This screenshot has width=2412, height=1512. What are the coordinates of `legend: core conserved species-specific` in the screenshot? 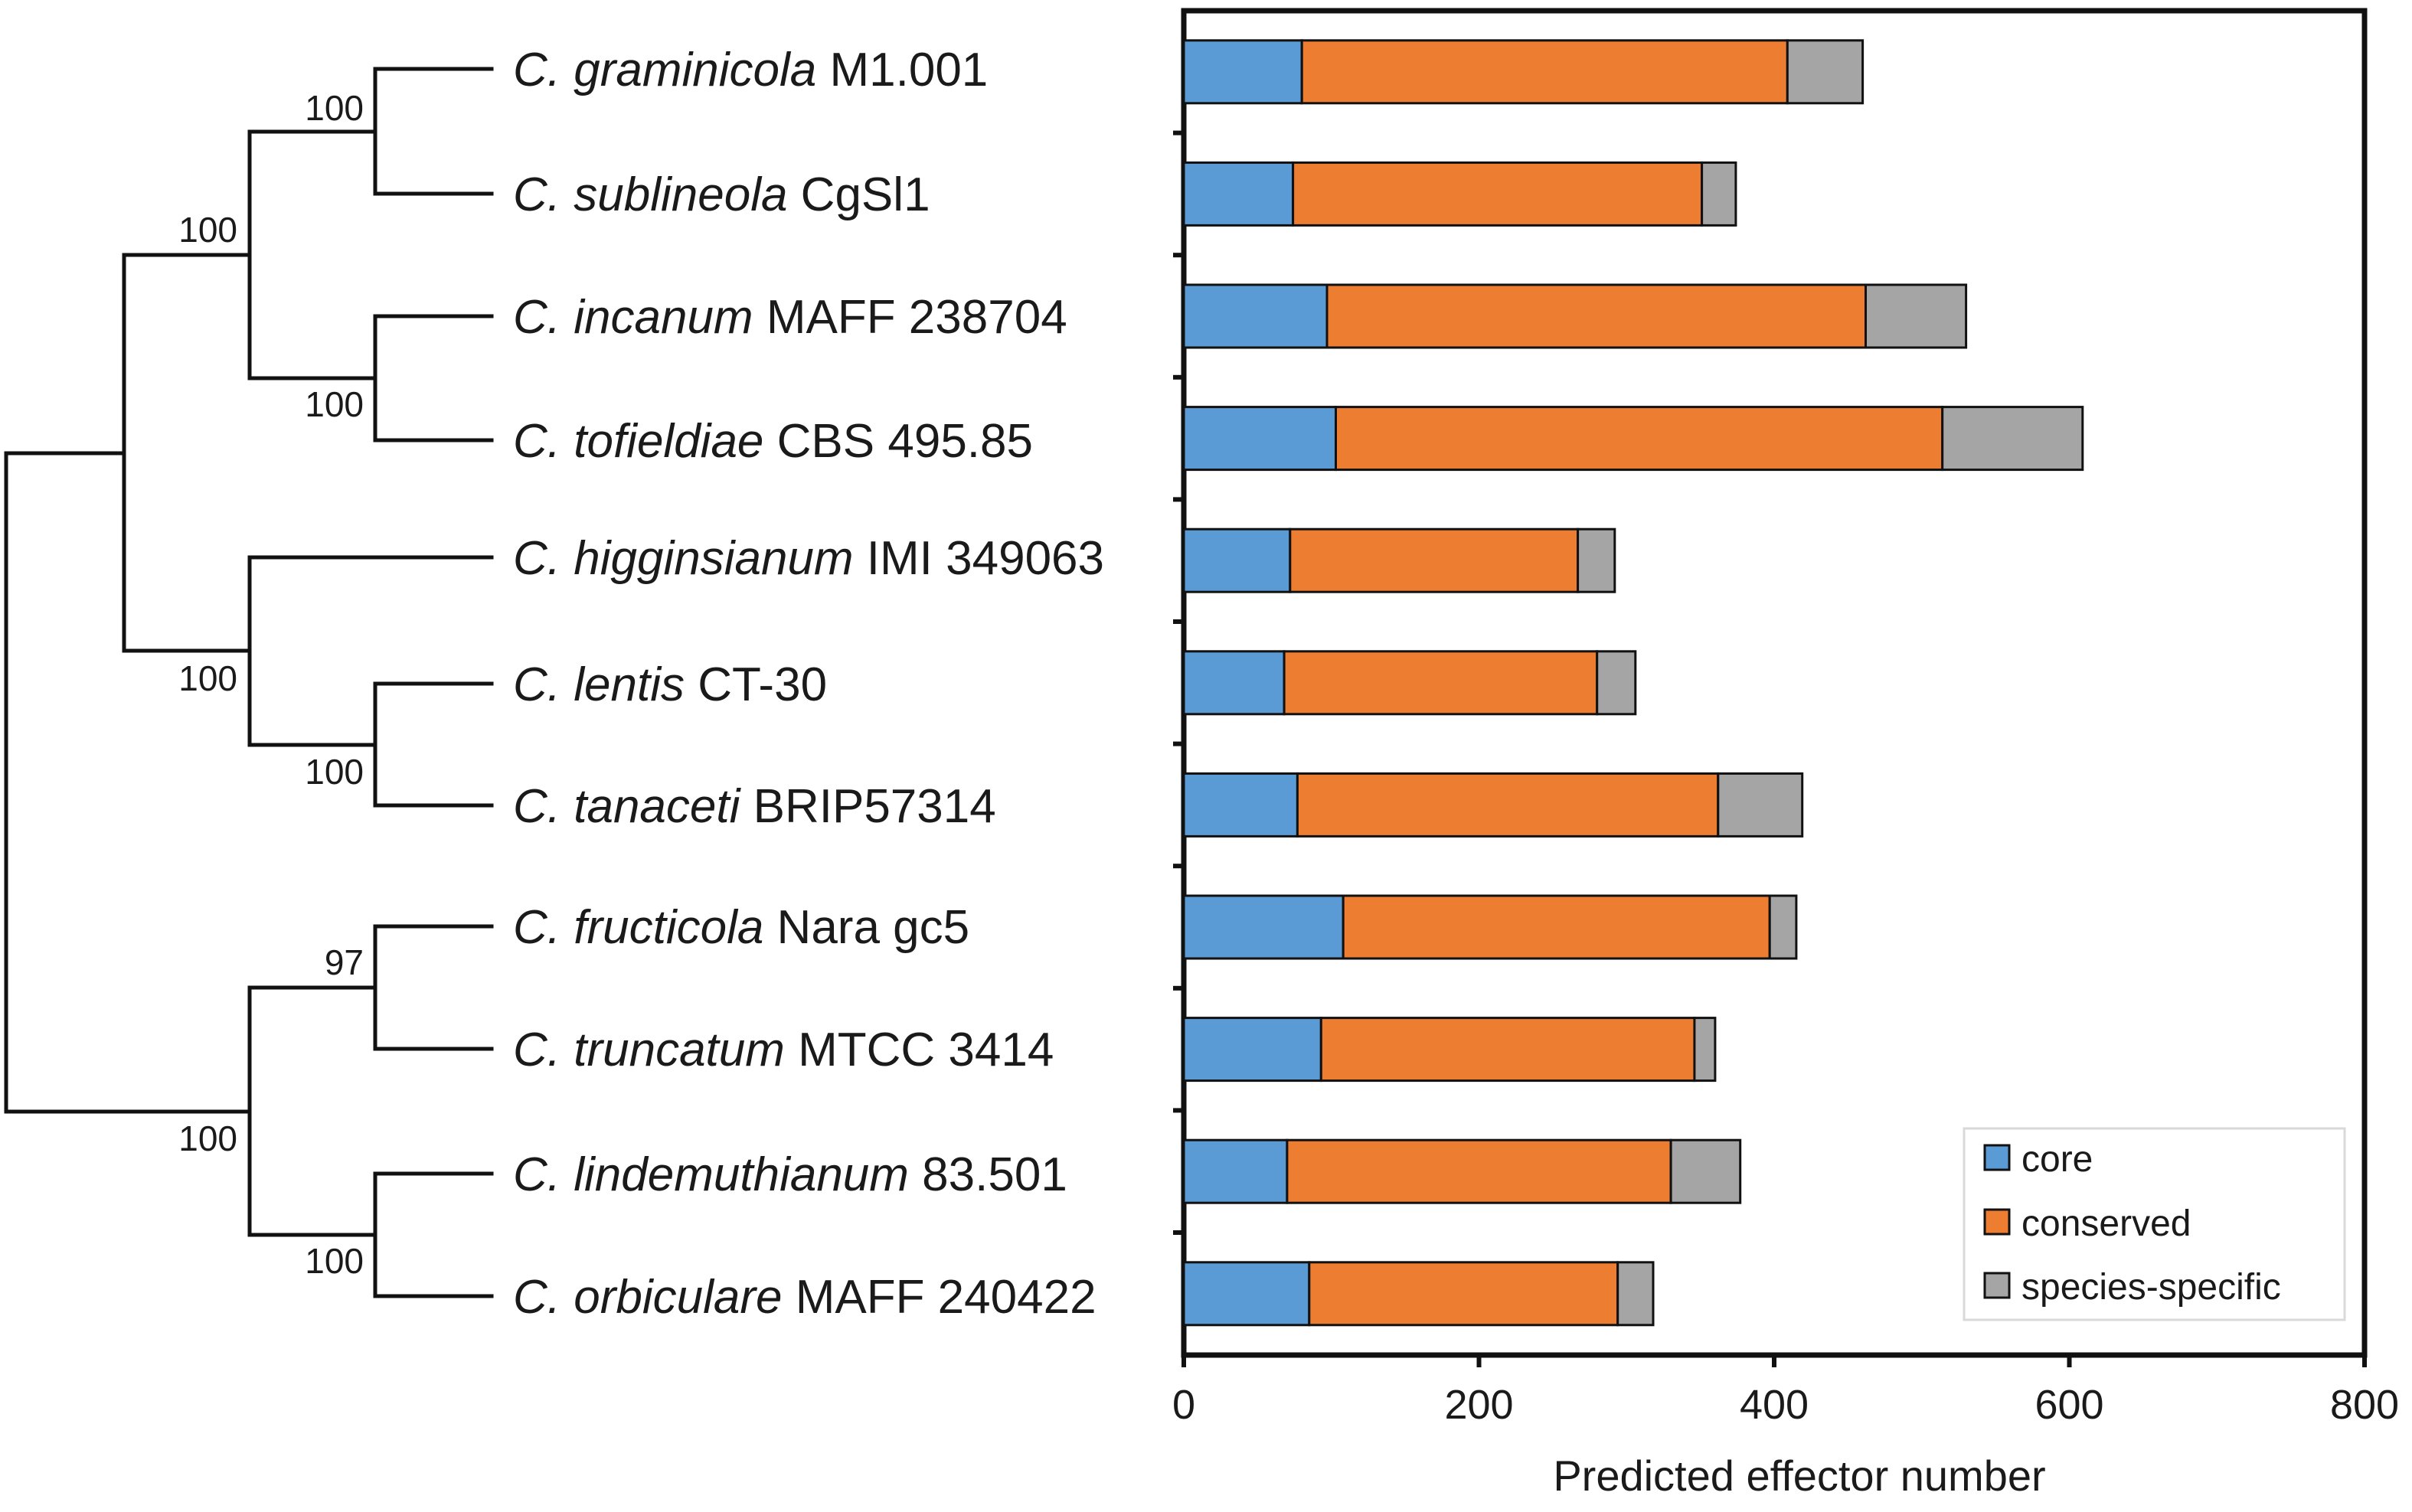 It's located at (2154, 1224).